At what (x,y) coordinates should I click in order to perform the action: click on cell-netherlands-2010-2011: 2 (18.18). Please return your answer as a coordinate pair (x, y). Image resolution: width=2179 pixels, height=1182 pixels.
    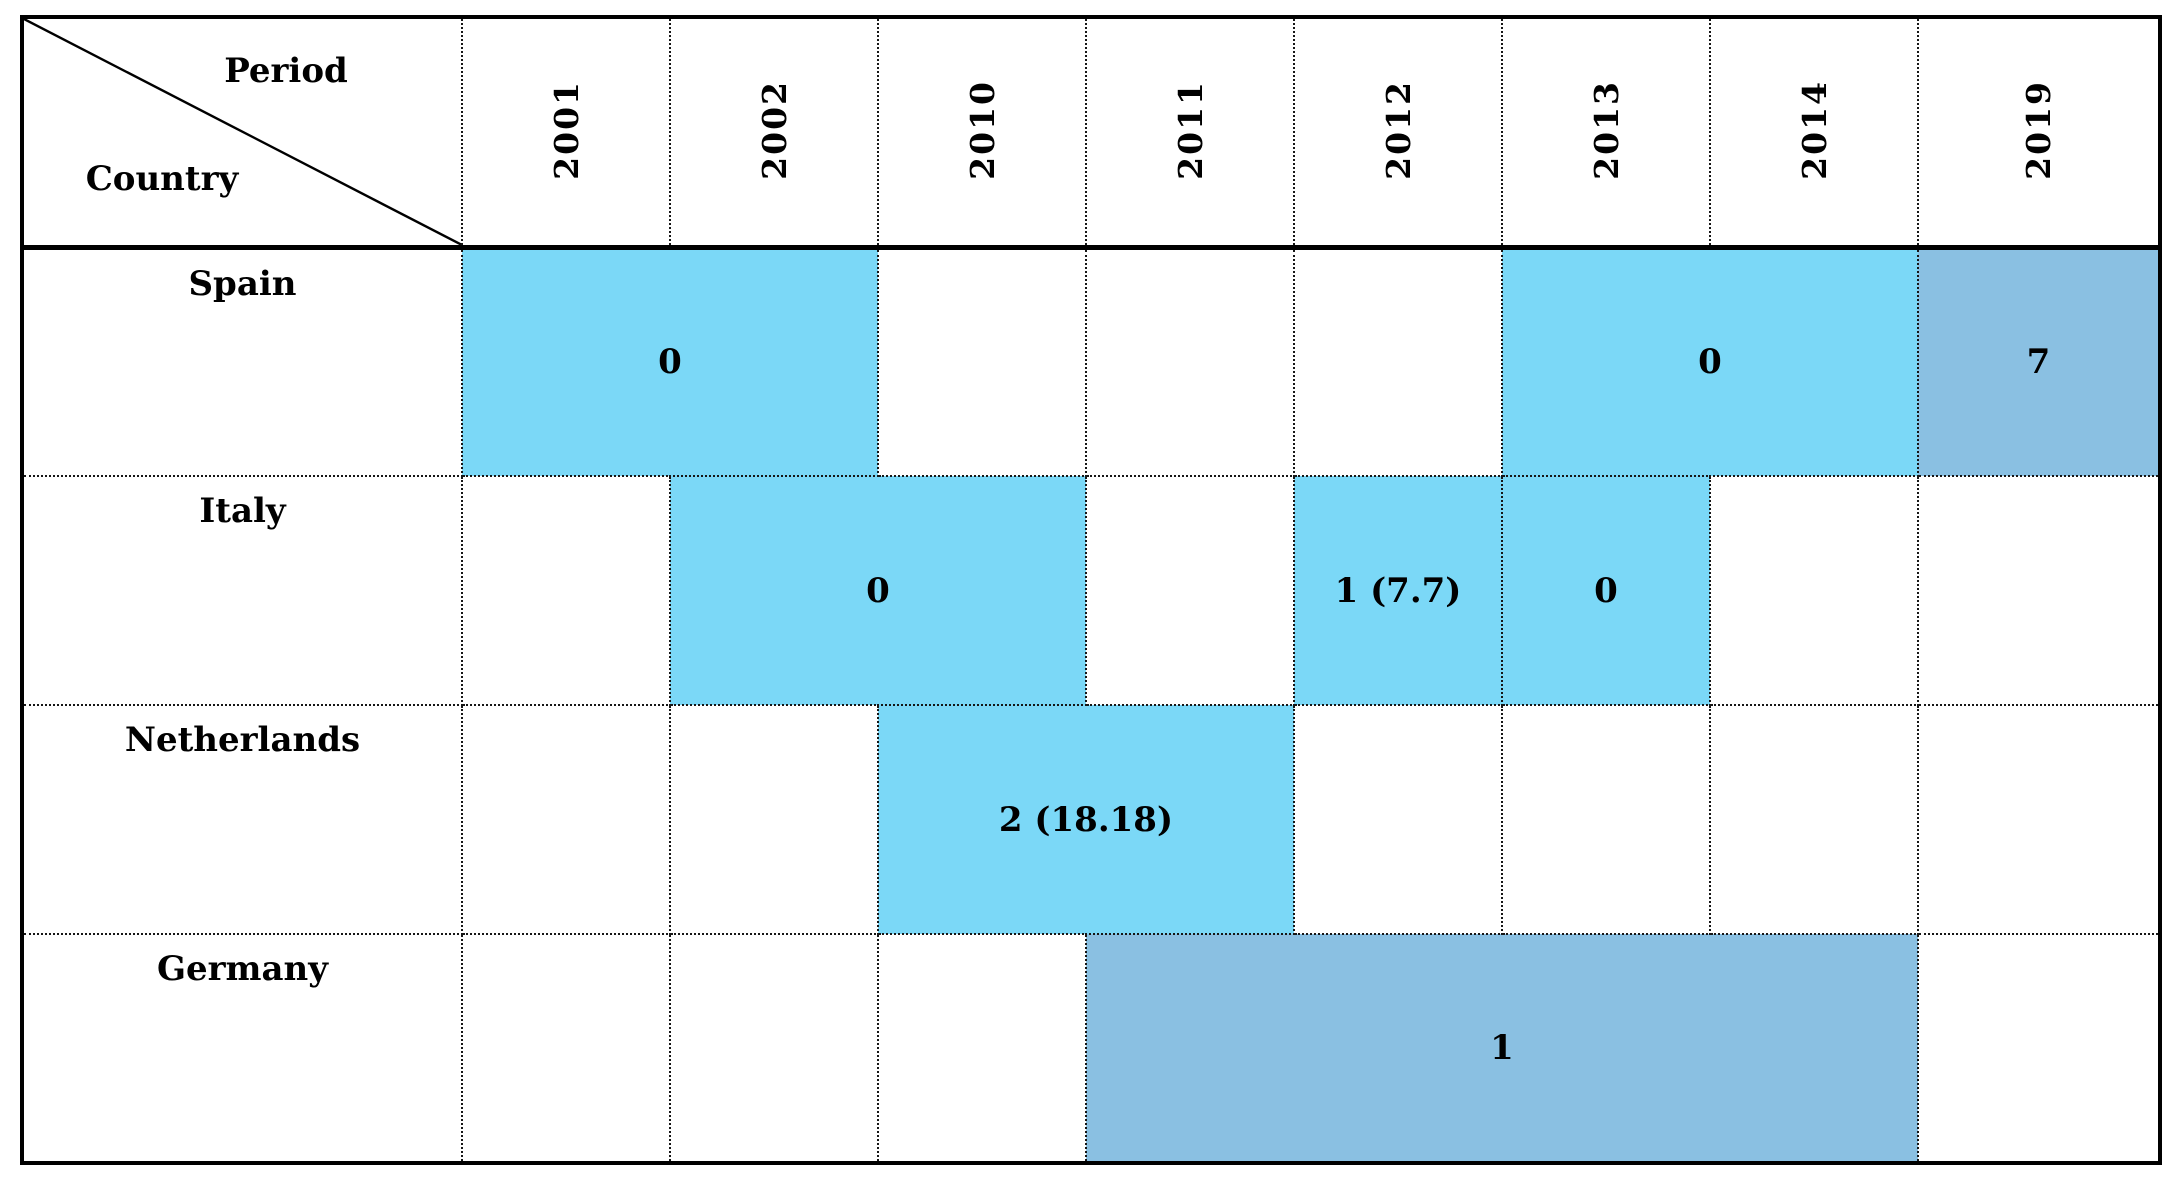
    Looking at the image, I should click on (1086, 819).